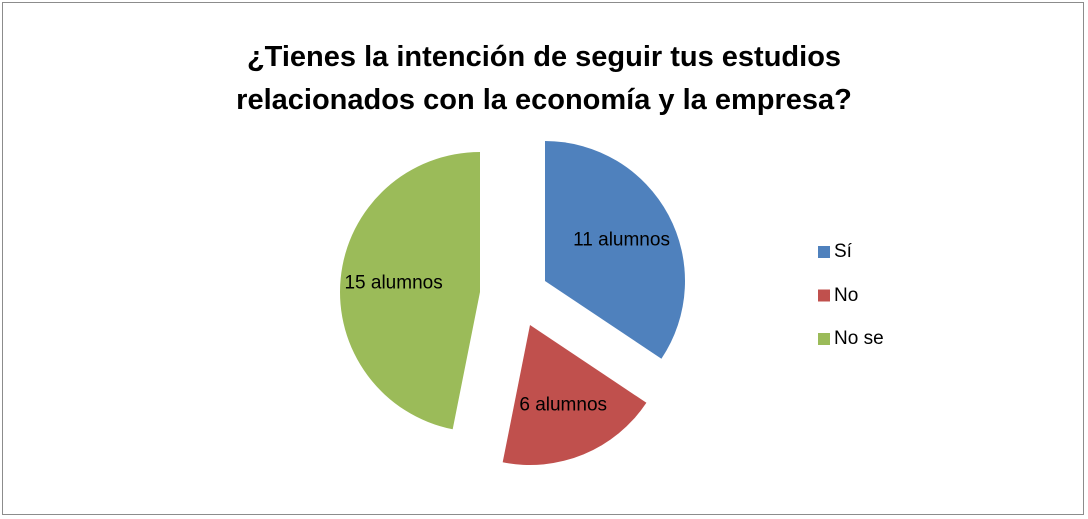 The image size is (1088, 519). Describe the element at coordinates (843, 251) in the screenshot. I see `legend-label: Sí` at that location.